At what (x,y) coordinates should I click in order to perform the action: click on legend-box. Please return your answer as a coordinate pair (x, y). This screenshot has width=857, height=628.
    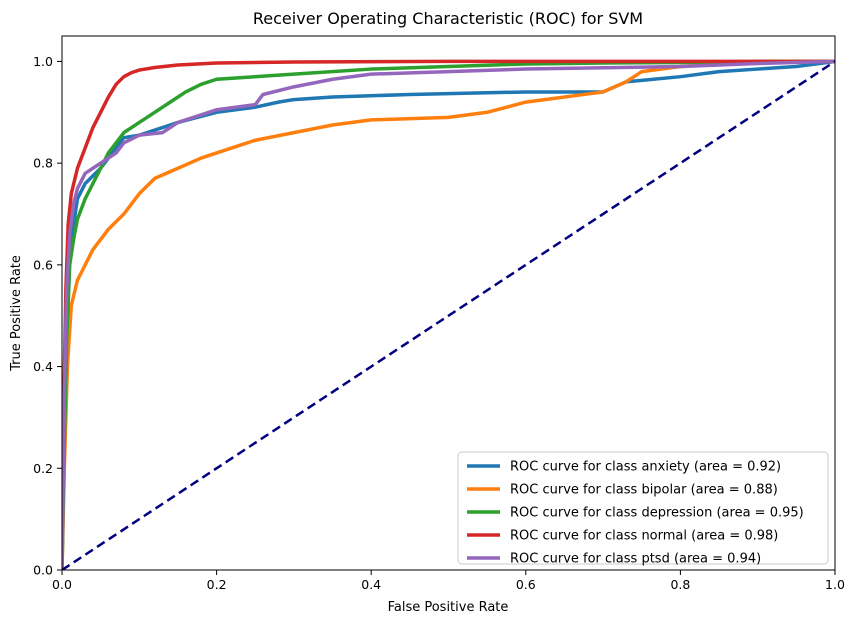
    Looking at the image, I should click on (643, 508).